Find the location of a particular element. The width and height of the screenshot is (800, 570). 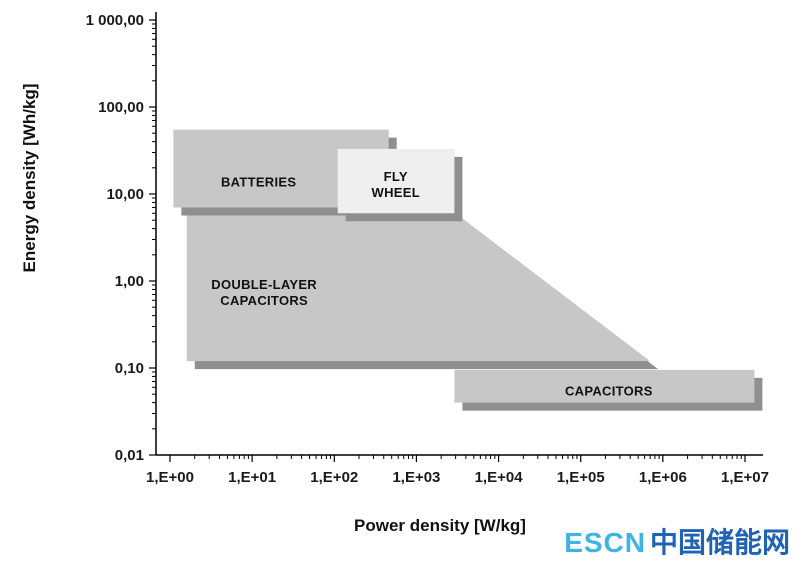

x-tick-label: 1,E+00 is located at coordinates (170, 477).